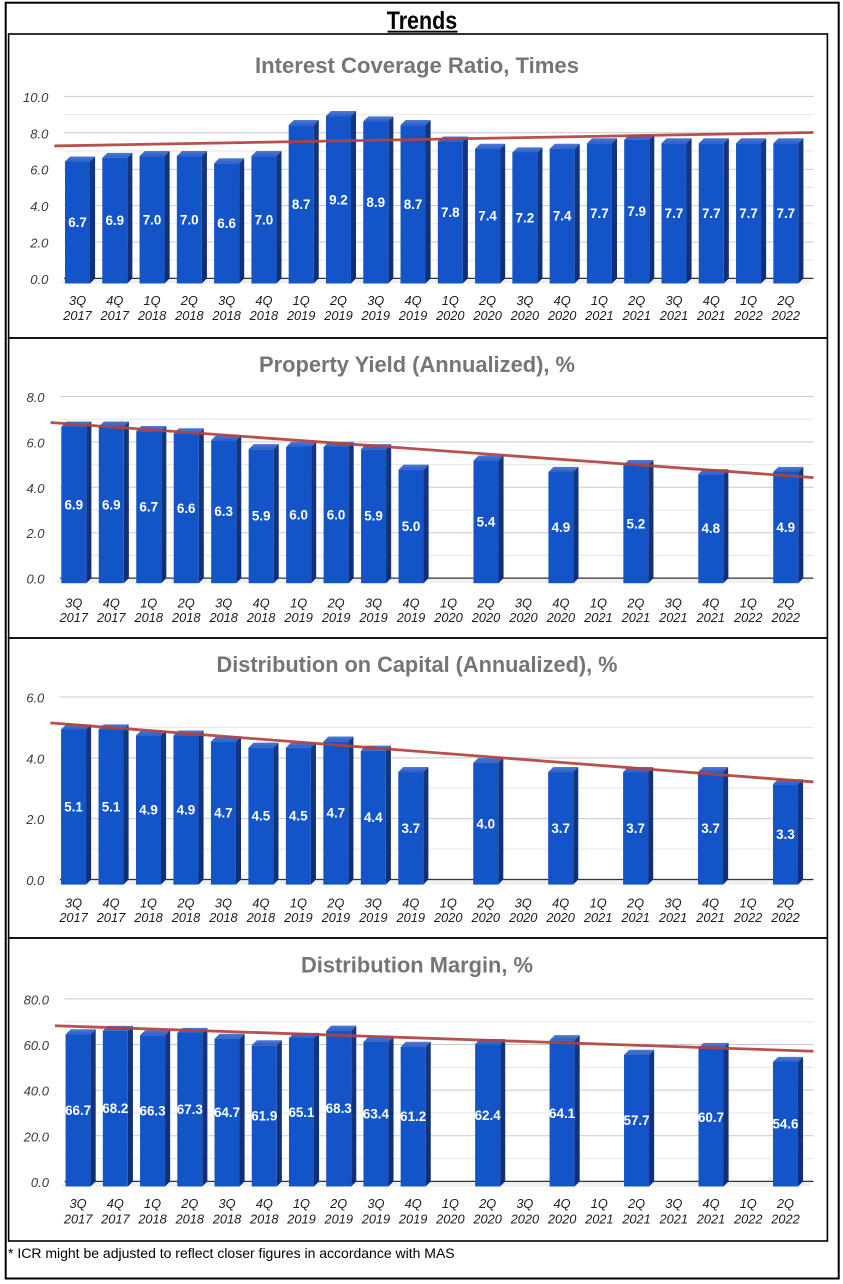  I want to click on svg-text: 6.6, so click(186, 508).